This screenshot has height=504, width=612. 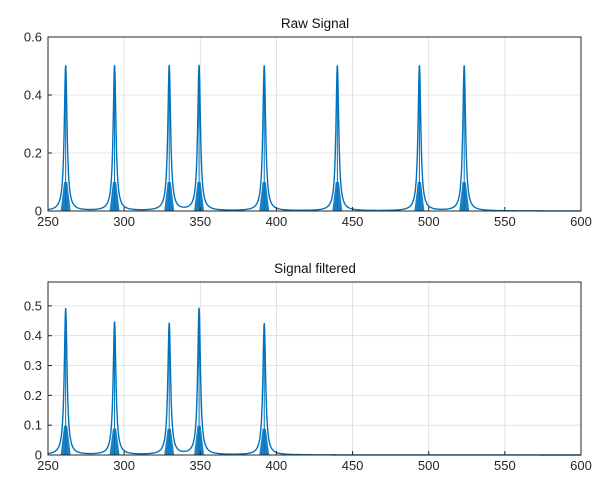 What do you see at coordinates (33, 305) in the screenshot?
I see `y-tick-label: 0.5` at bounding box center [33, 305].